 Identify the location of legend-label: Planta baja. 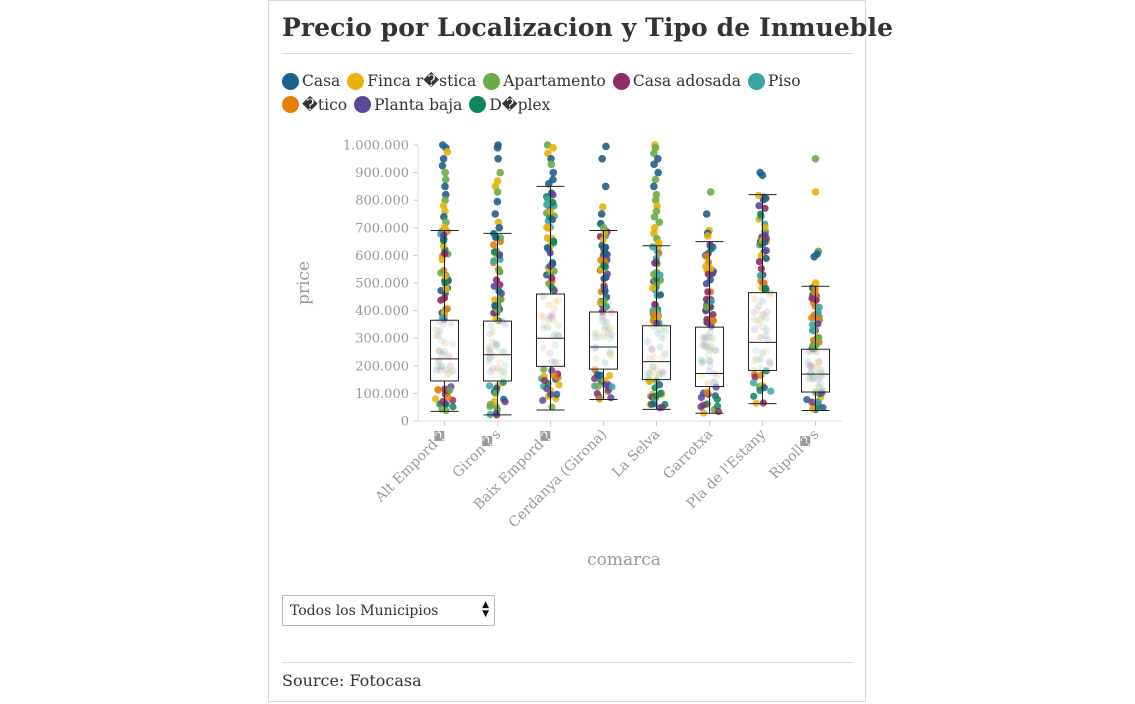
(418, 104).